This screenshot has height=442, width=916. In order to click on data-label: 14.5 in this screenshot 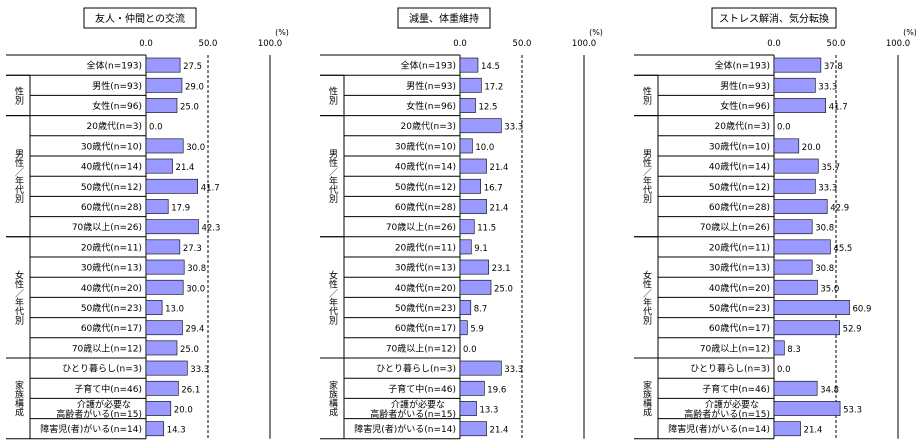, I will do `click(490, 67)`.